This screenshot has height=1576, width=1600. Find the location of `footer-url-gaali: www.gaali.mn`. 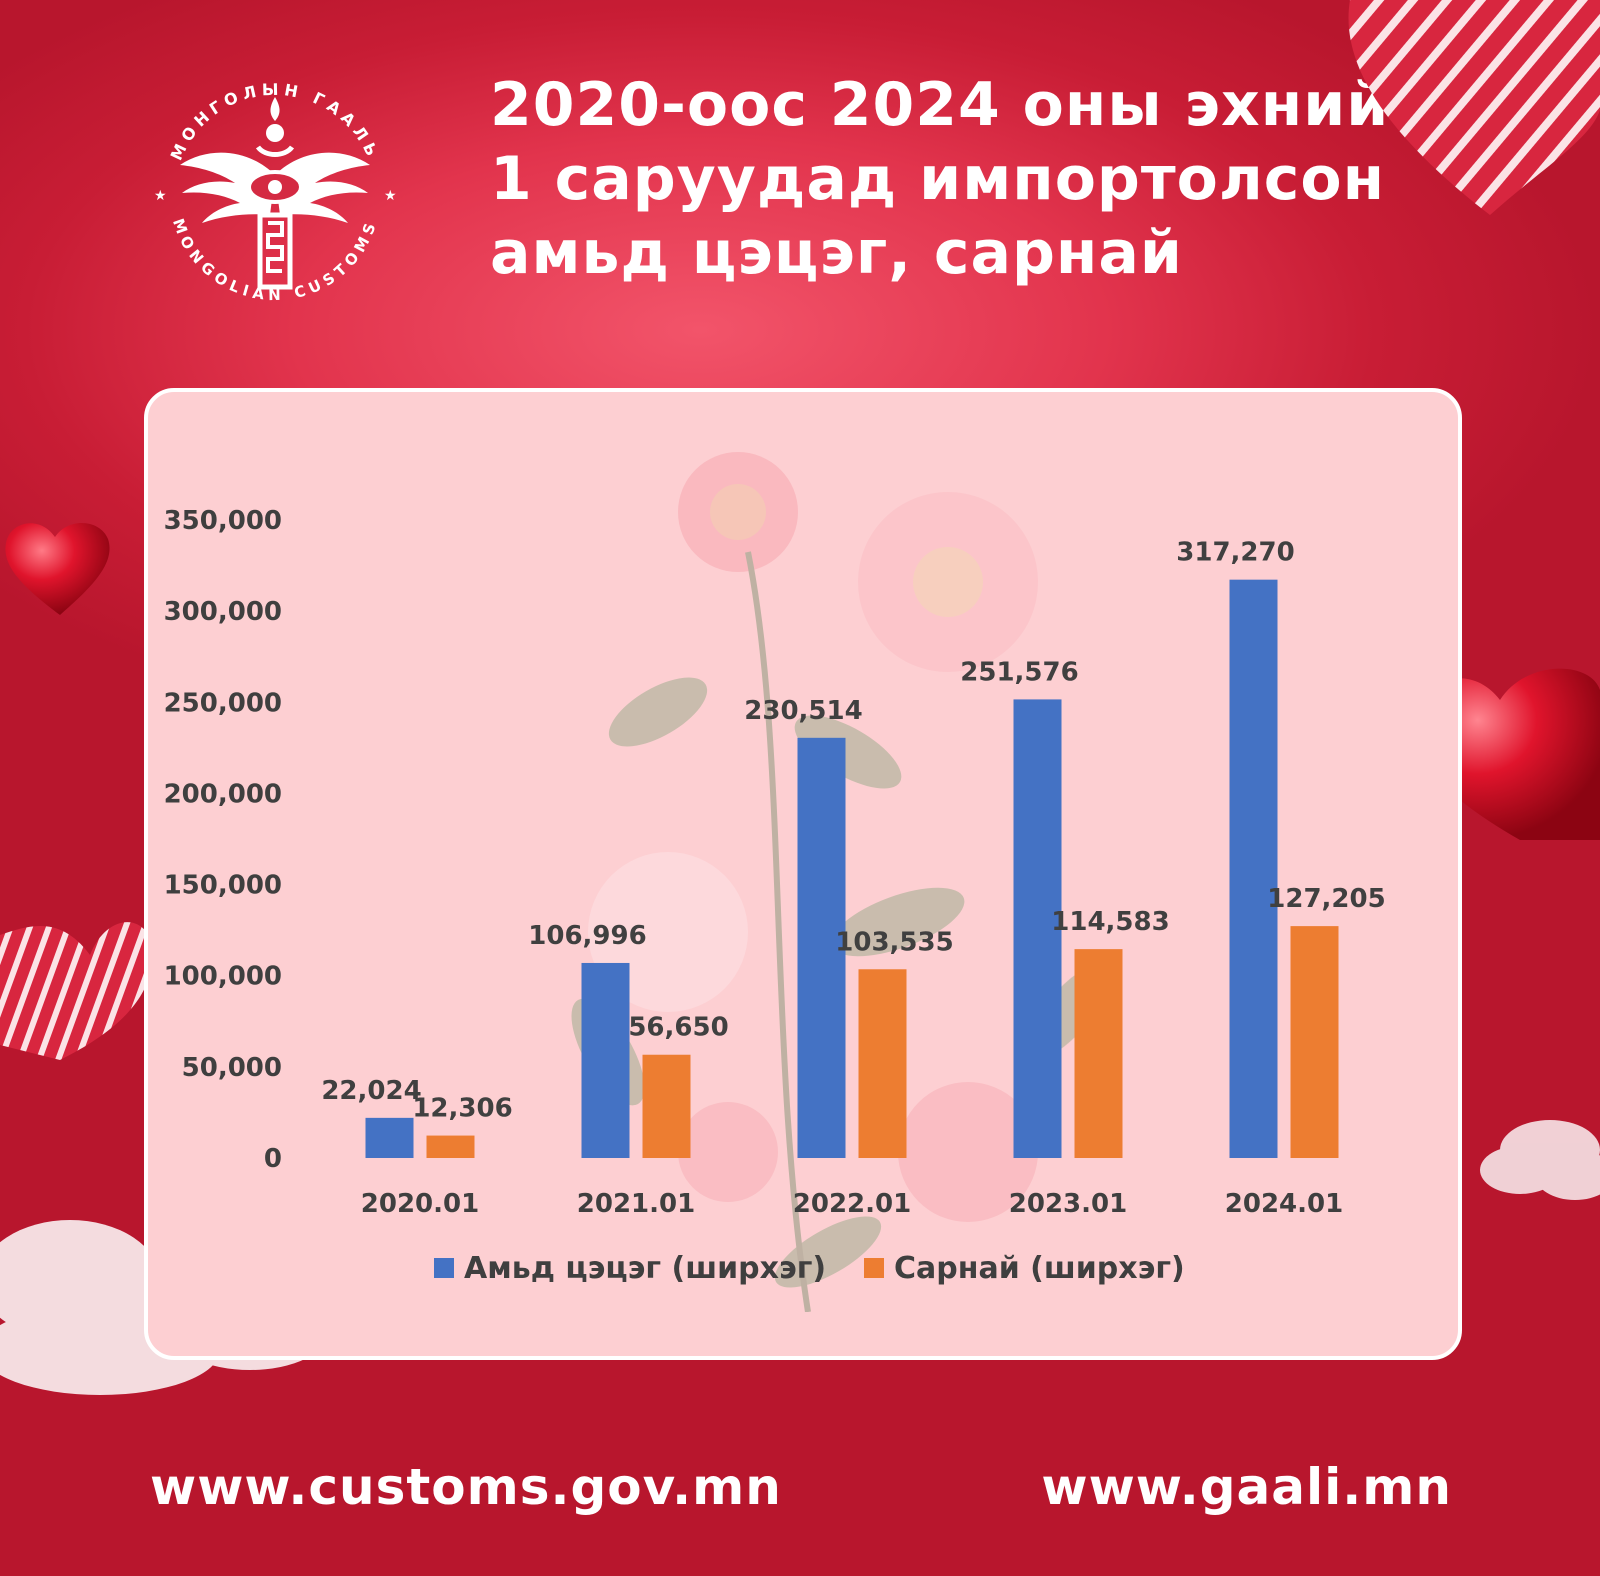

footer-url-gaali: www.gaali.mn is located at coordinates (1246, 1487).